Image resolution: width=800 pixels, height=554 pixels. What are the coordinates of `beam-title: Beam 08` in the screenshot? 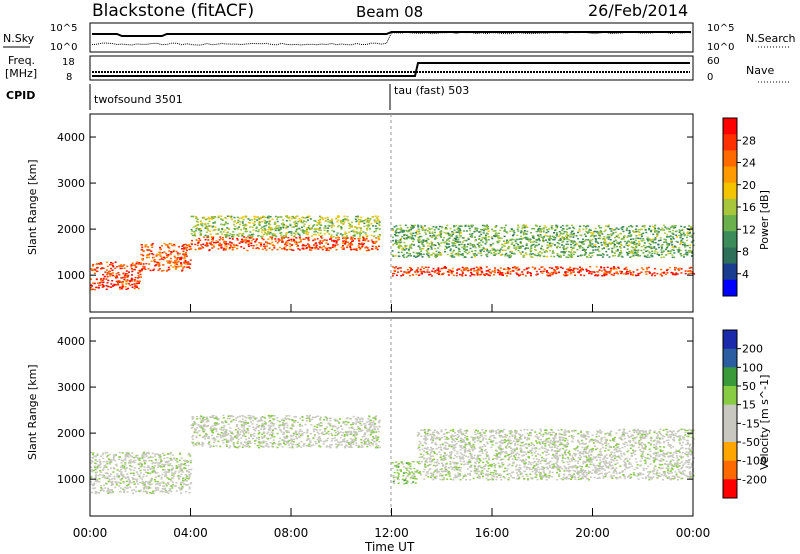 It's located at (389, 12).